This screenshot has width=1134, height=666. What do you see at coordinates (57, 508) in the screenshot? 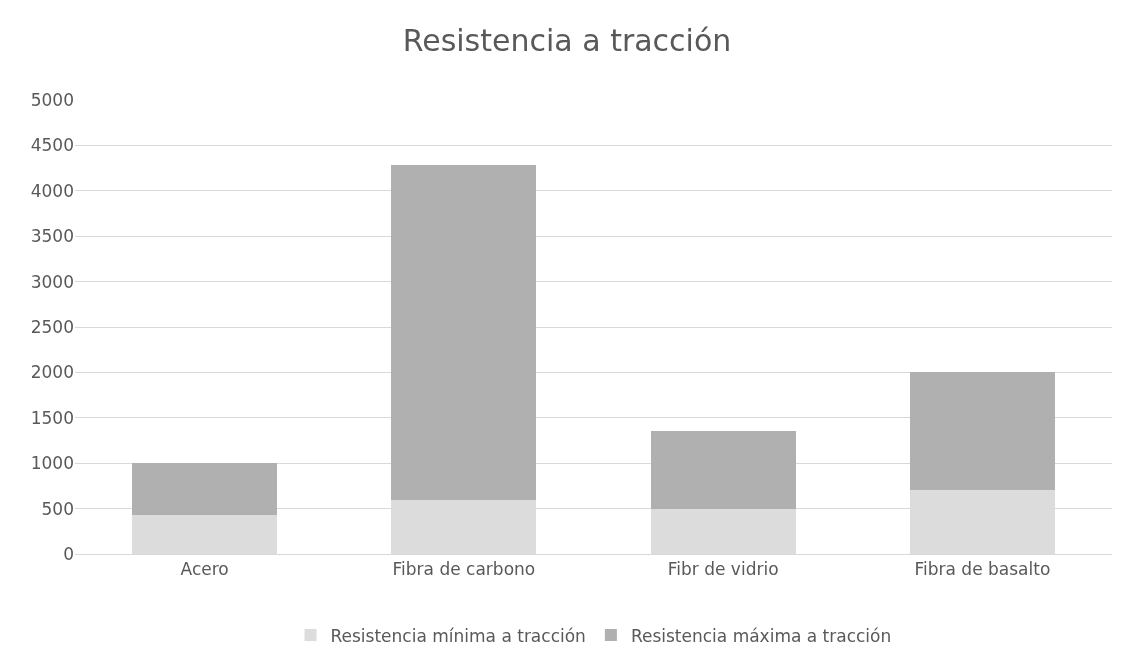
I see `y-tick-label: 500` at bounding box center [57, 508].